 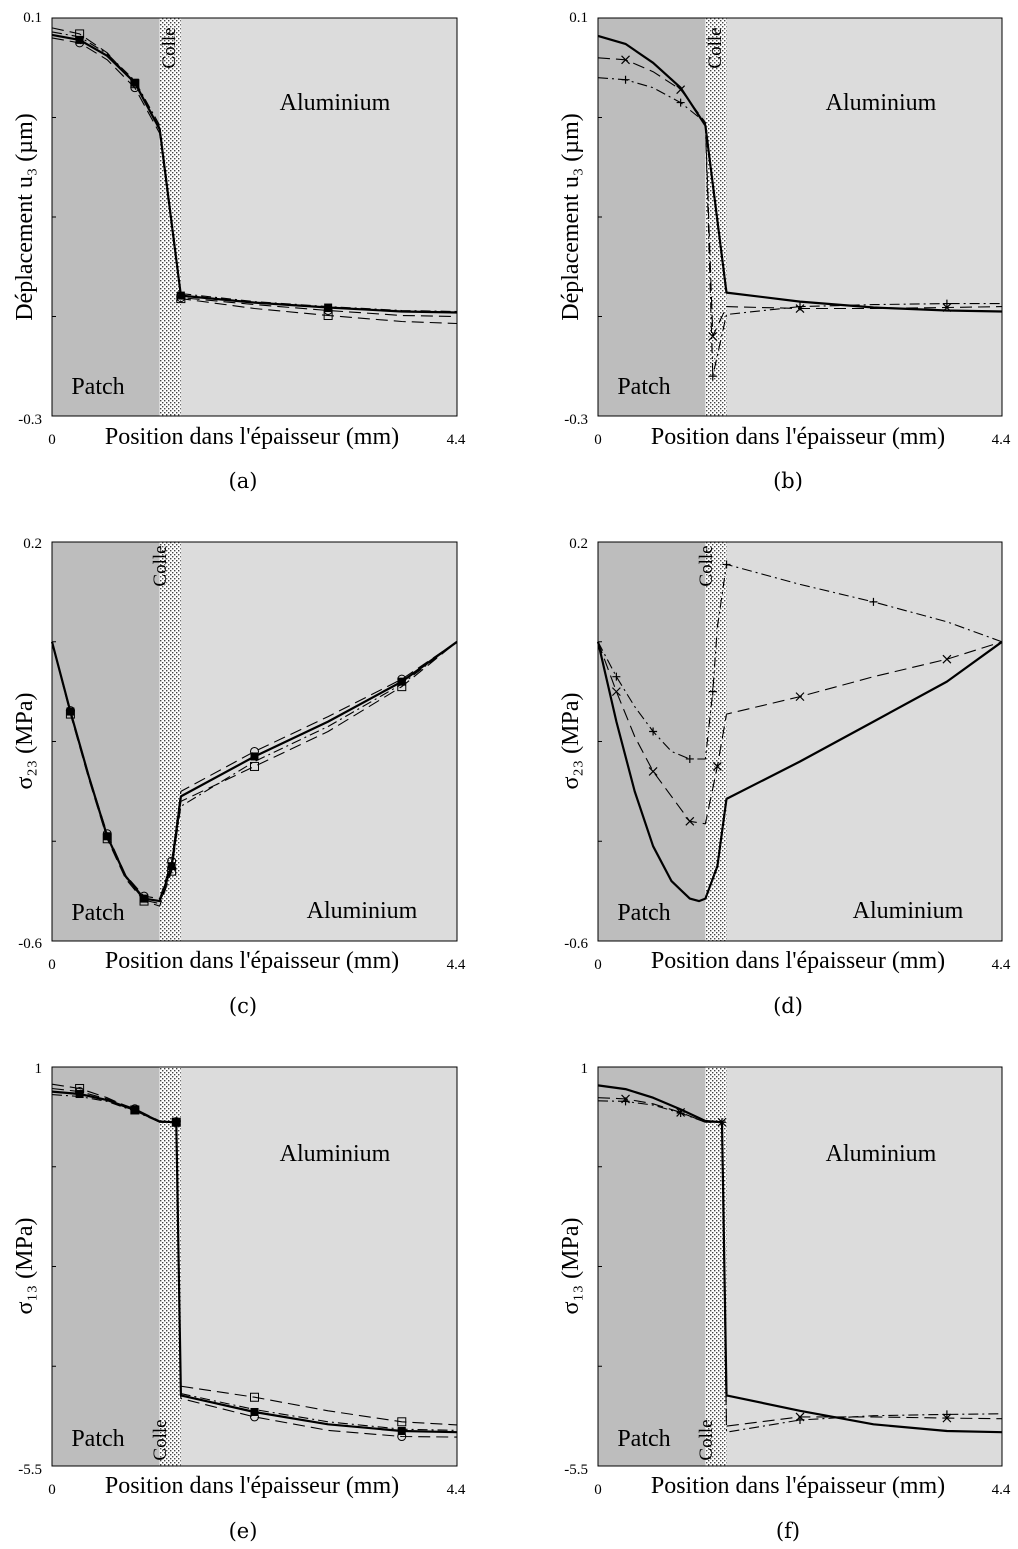 I want to click on panel-label: (c), so click(x=243, y=1006).